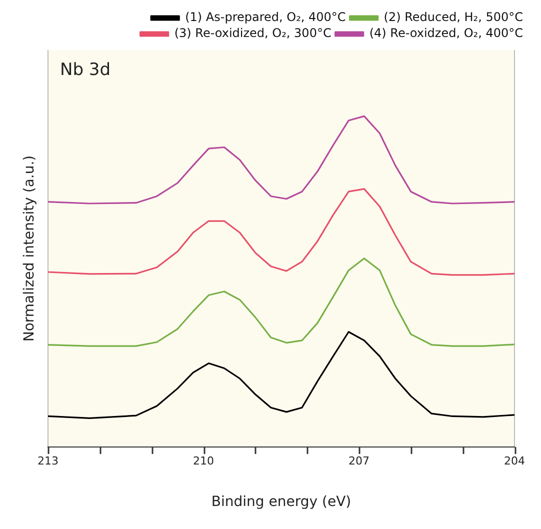 This screenshot has height=529, width=541. I want to click on legend-label: (4) Re-oxidzed, O₂, 400°C, so click(446, 33).